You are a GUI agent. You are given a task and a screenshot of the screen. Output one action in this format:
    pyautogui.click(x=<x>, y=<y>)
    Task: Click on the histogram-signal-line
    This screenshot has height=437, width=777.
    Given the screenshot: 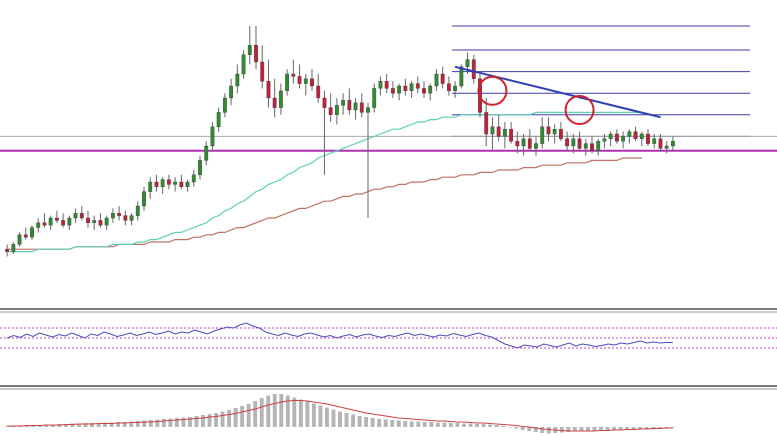 What is the action you would take?
    pyautogui.click(x=340, y=416)
    